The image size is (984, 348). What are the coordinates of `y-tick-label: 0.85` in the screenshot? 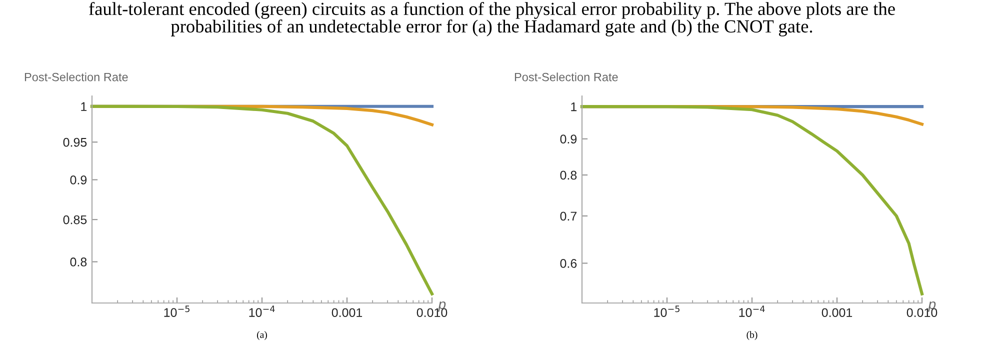 It's located at (75, 219).